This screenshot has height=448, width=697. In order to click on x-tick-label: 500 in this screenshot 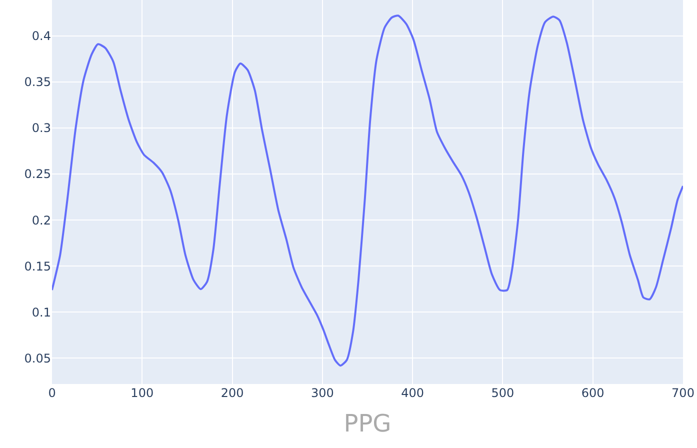, I will do `click(502, 393)`.